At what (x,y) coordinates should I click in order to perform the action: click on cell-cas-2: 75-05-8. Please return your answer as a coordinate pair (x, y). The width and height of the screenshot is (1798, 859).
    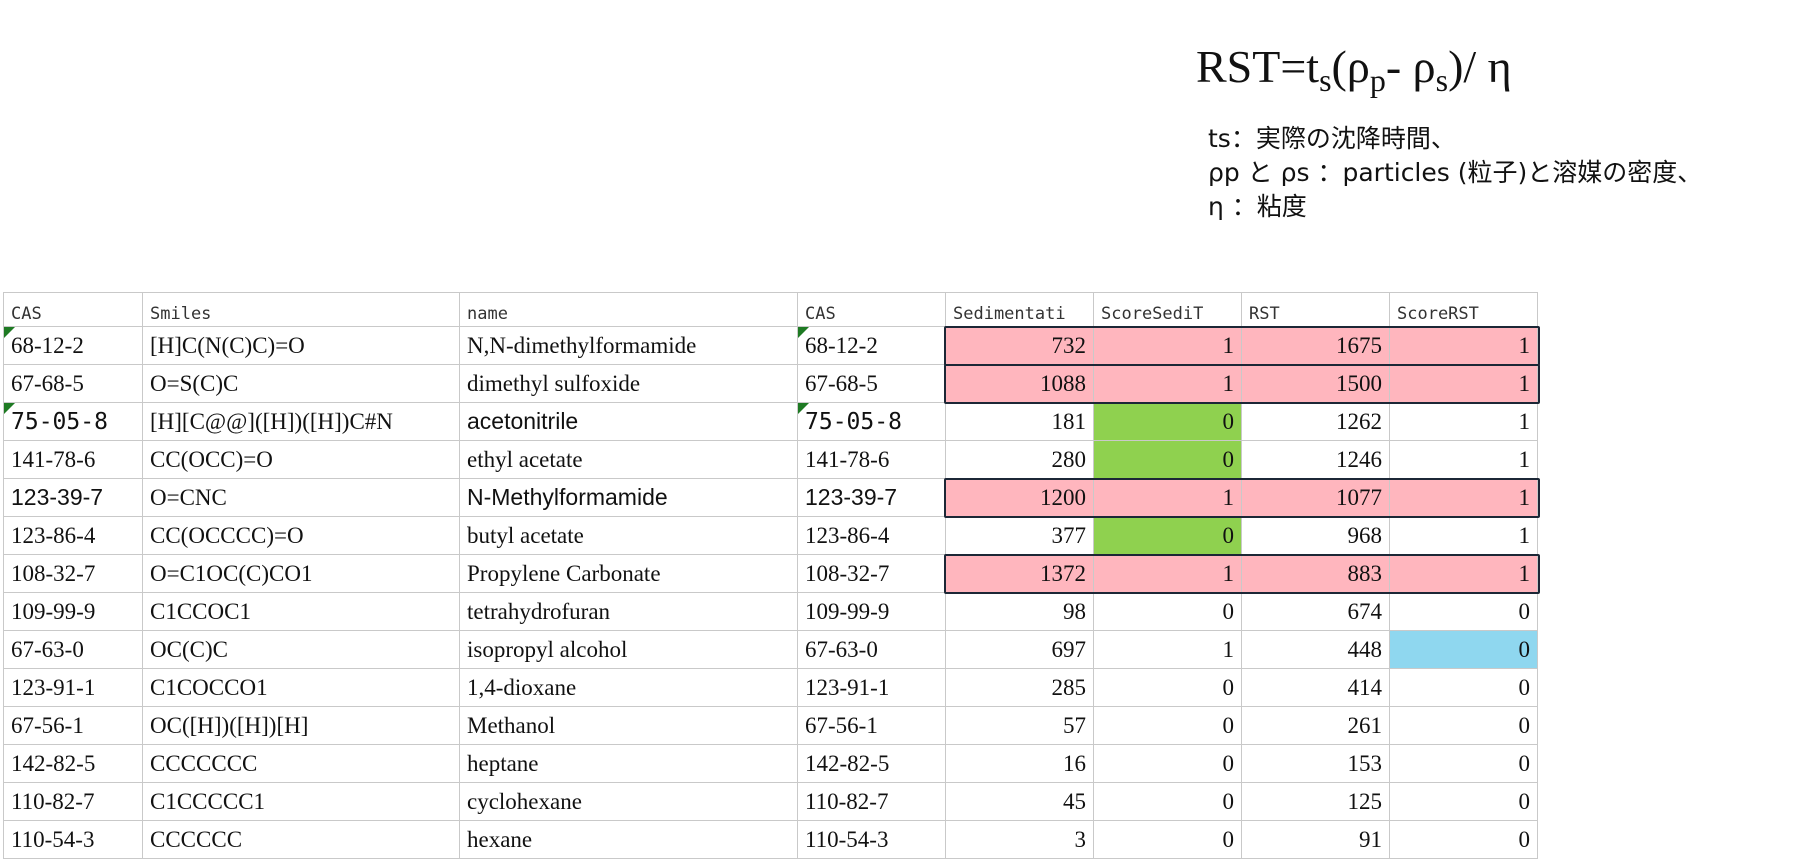
    Looking at the image, I should click on (871, 421).